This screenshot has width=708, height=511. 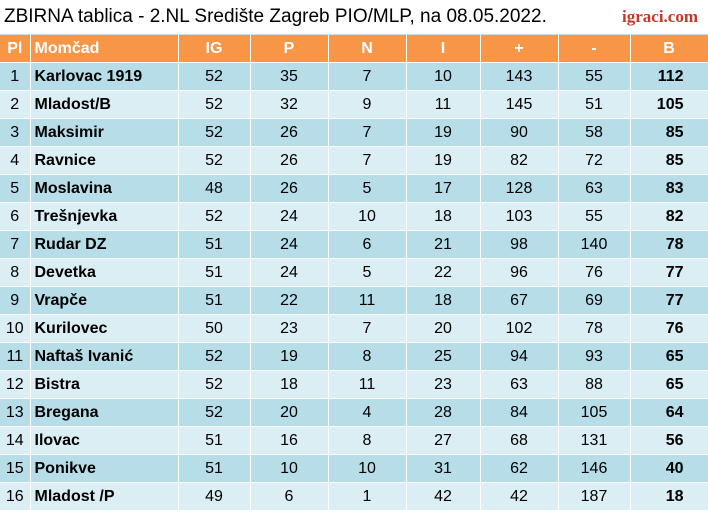 What do you see at coordinates (15, 412) in the screenshot?
I see `position-cell: 13` at bounding box center [15, 412].